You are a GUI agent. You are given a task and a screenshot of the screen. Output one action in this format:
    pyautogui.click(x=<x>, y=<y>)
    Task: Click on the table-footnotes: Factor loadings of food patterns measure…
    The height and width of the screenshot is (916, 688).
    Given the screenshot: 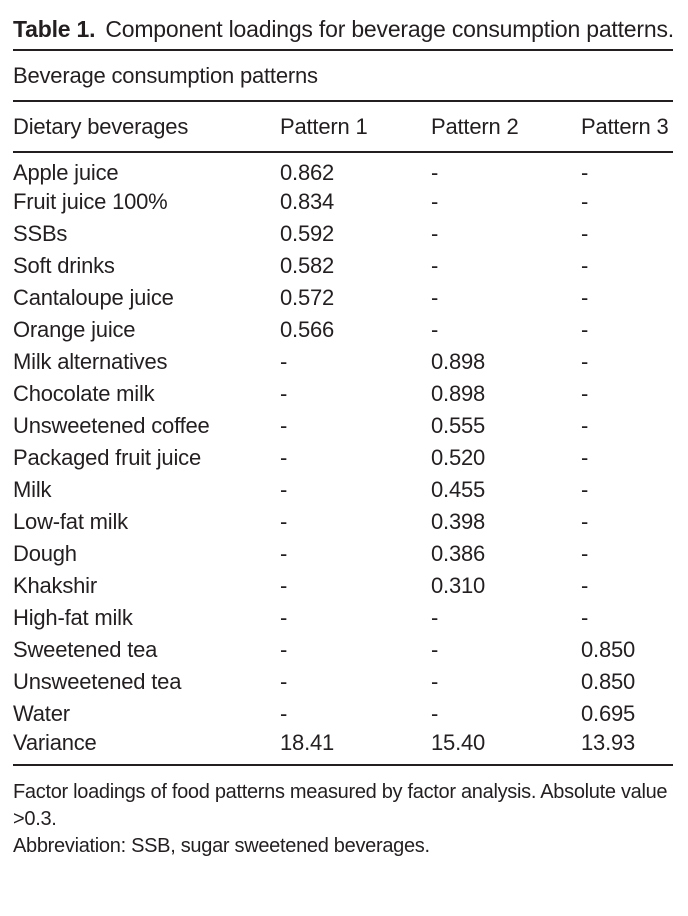 What is the action you would take?
    pyautogui.click(x=347, y=819)
    